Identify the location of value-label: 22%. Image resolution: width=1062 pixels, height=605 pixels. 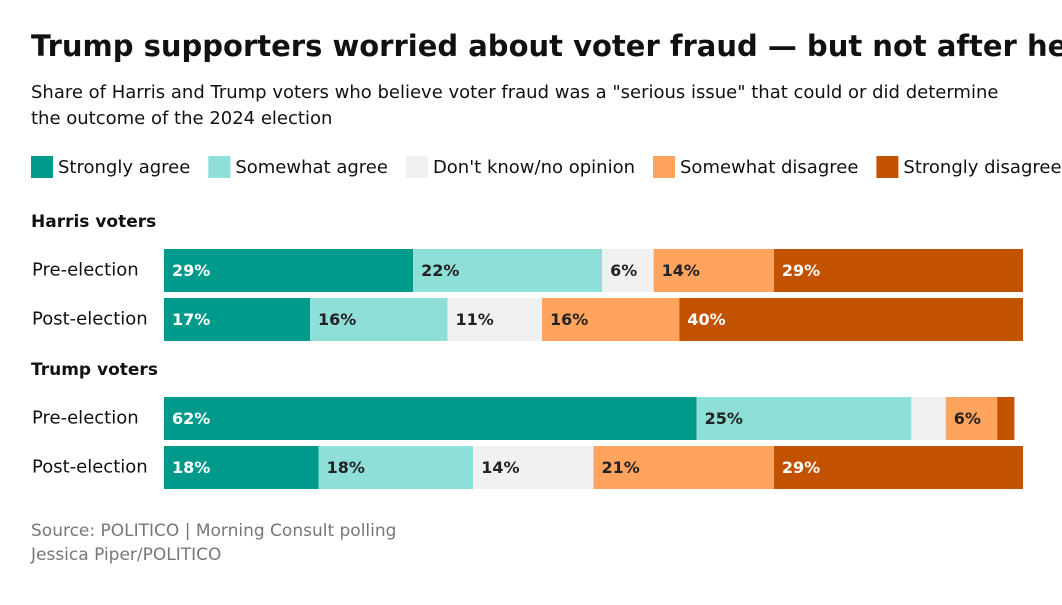
(440, 270).